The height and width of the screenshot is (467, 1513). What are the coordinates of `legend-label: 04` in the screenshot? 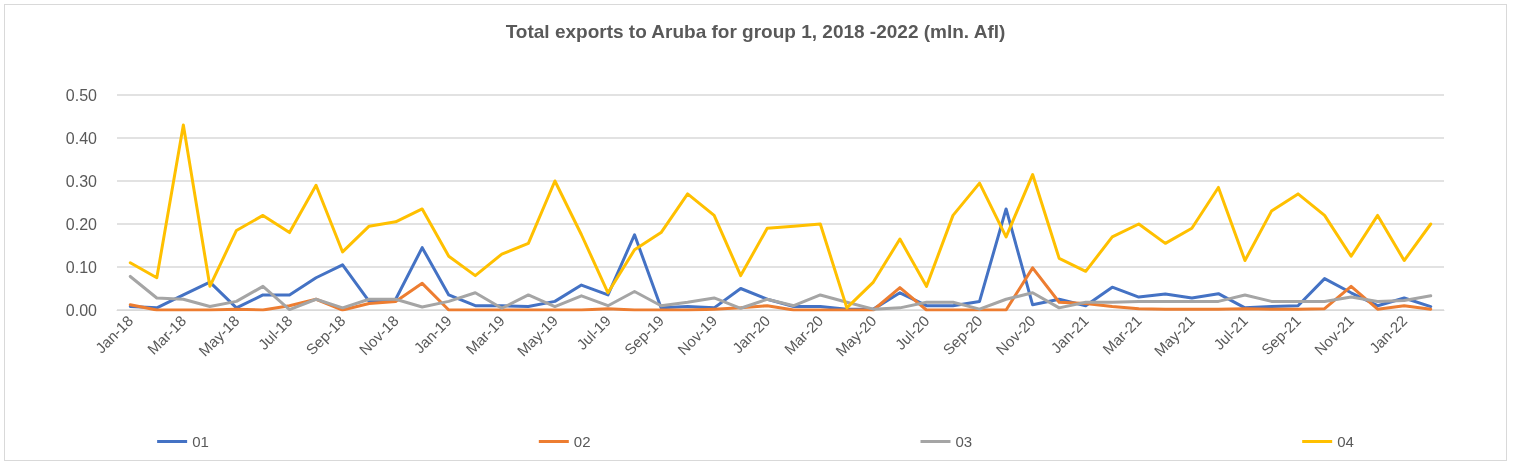 It's located at (1345, 441).